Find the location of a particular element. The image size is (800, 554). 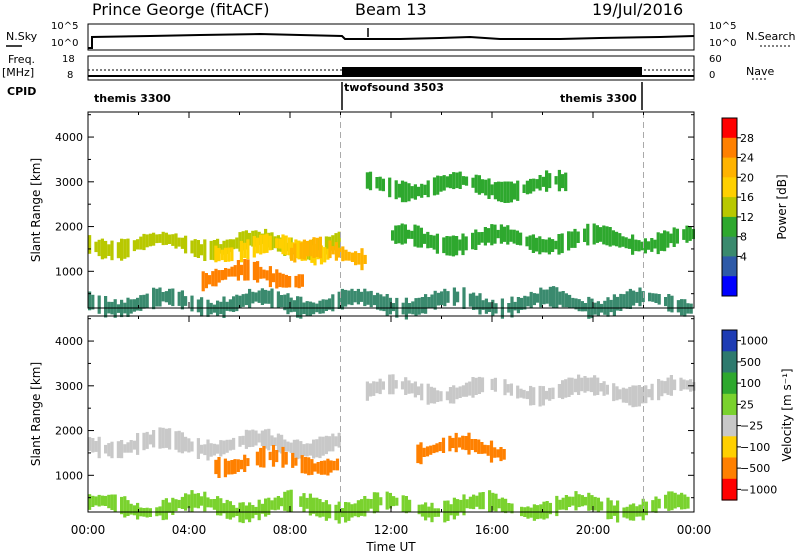

colorbar-tick-label: 1000 is located at coordinates (754, 341).